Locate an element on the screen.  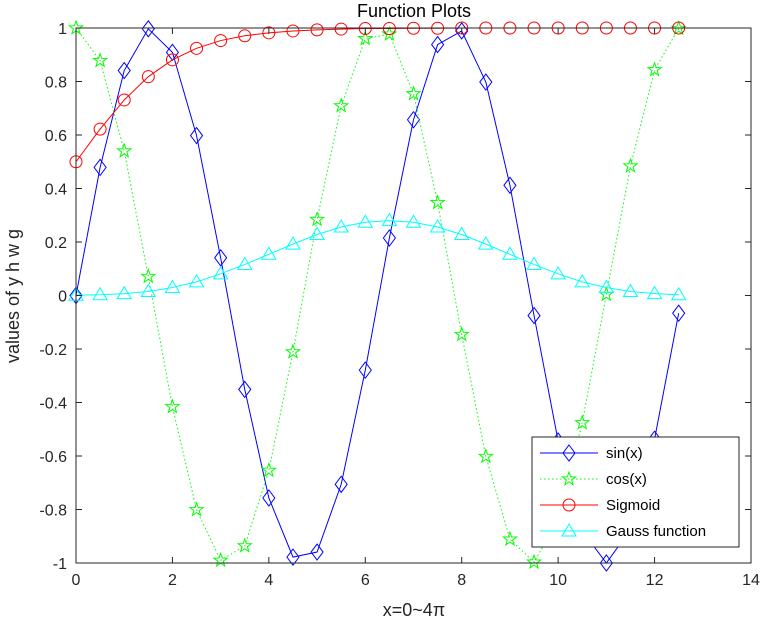
y-tick-label: 0 is located at coordinates (62, 297).